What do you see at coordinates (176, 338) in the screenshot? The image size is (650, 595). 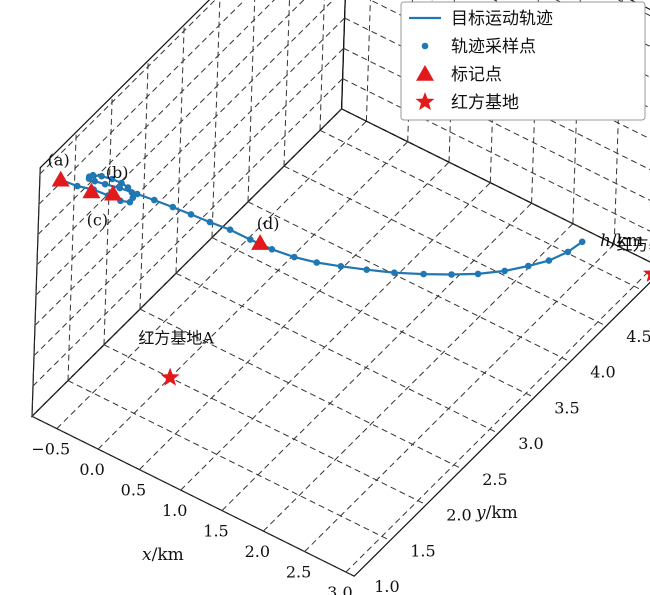 I see `base-label: 红方基地A` at bounding box center [176, 338].